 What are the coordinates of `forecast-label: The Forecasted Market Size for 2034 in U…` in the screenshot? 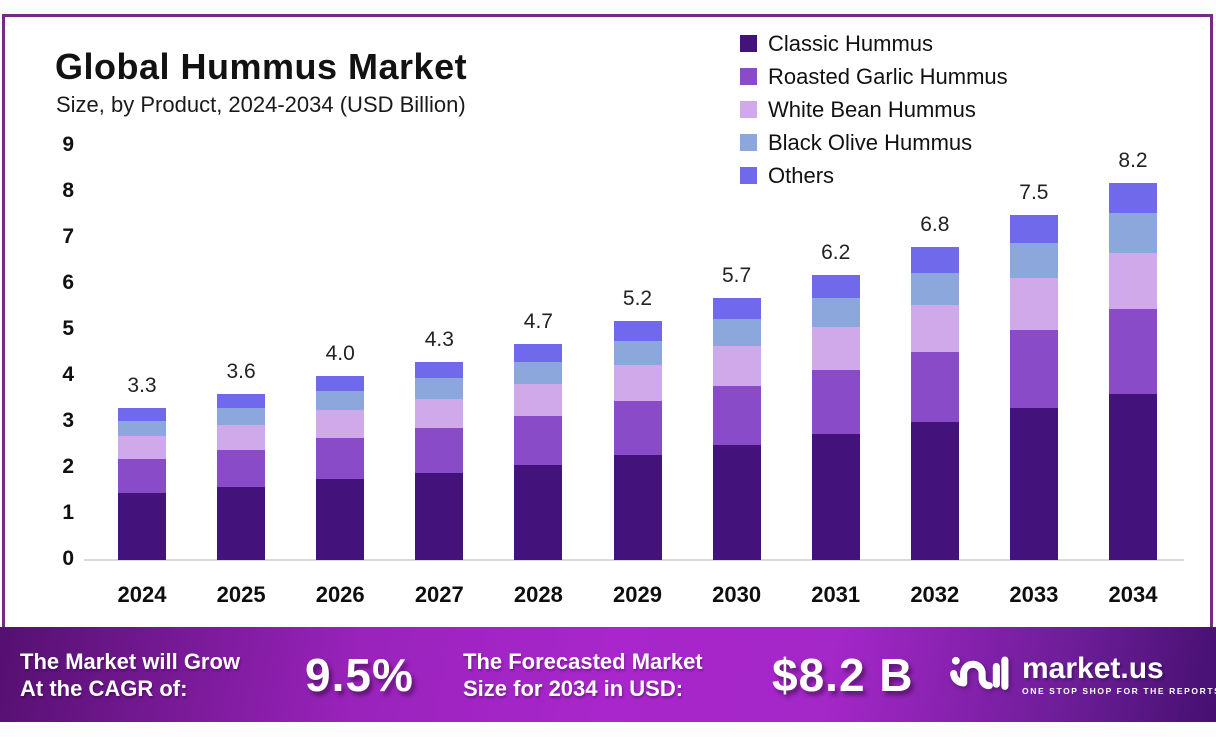 It's located at (583, 675).